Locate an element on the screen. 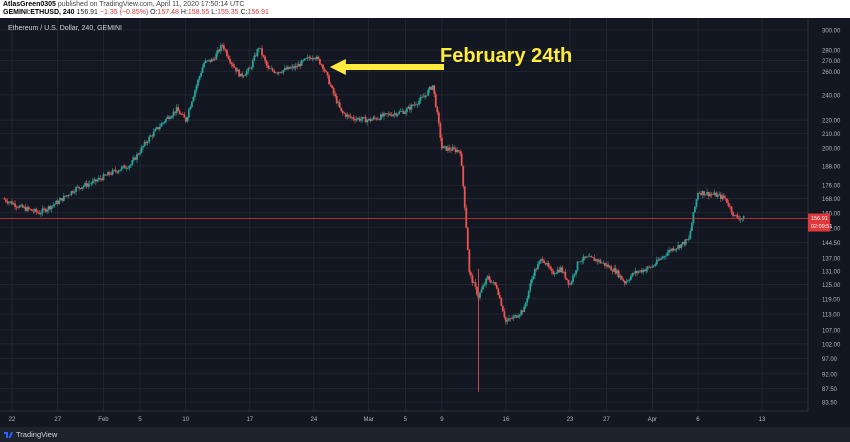 Image resolution: width=850 pixels, height=442 pixels. last-price-badge is located at coordinates (819, 222).